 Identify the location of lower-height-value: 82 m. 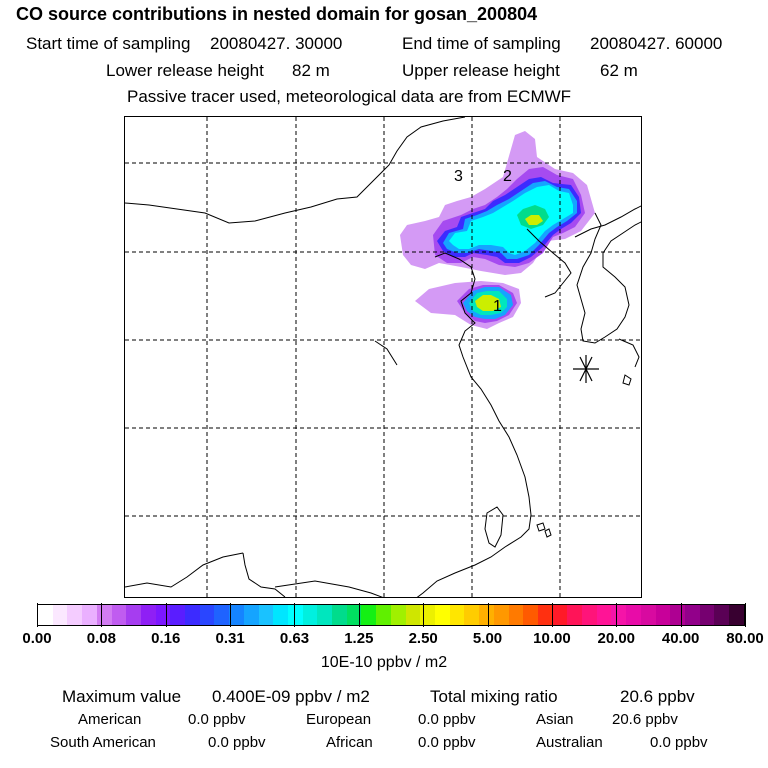
(311, 70).